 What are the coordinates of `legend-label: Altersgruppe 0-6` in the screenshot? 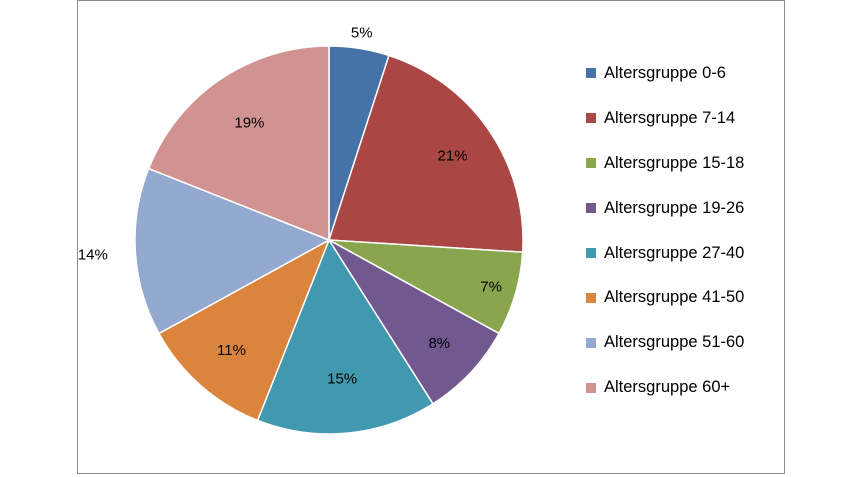 It's located at (665, 72).